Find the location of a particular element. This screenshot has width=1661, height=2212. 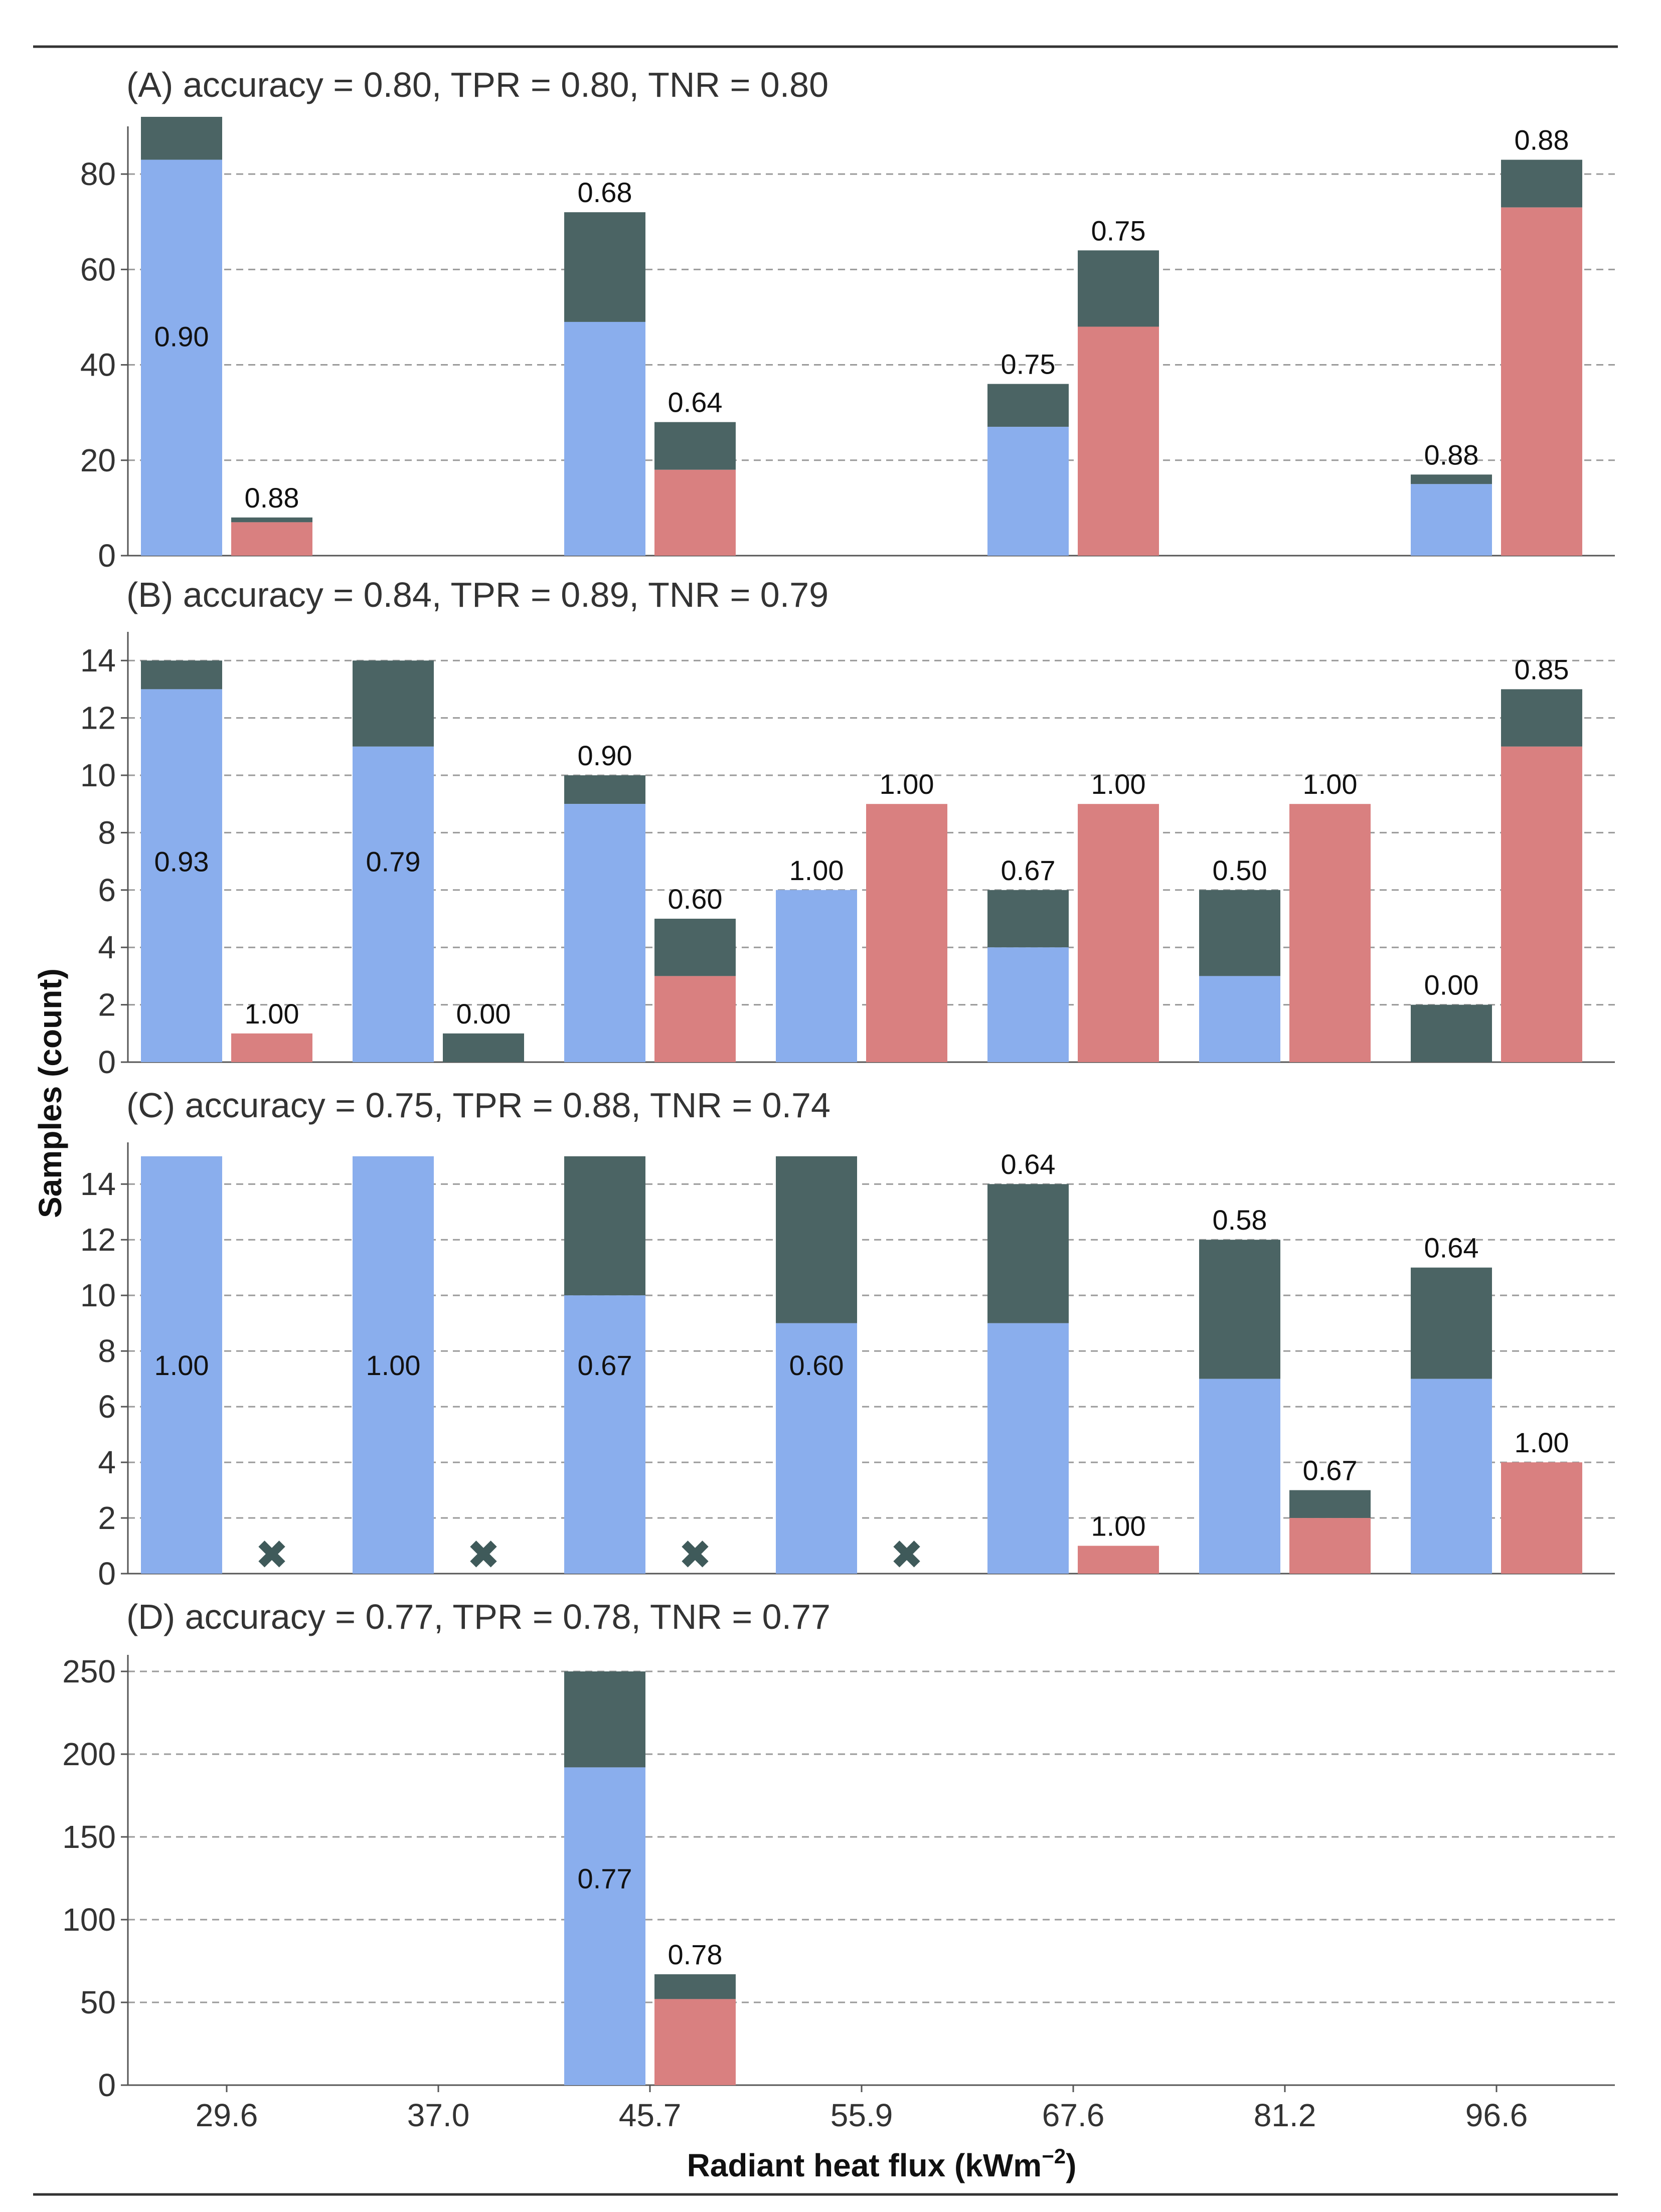

panel-a-bar-67-6-negative-label: 0.75 is located at coordinates (1028, 364).